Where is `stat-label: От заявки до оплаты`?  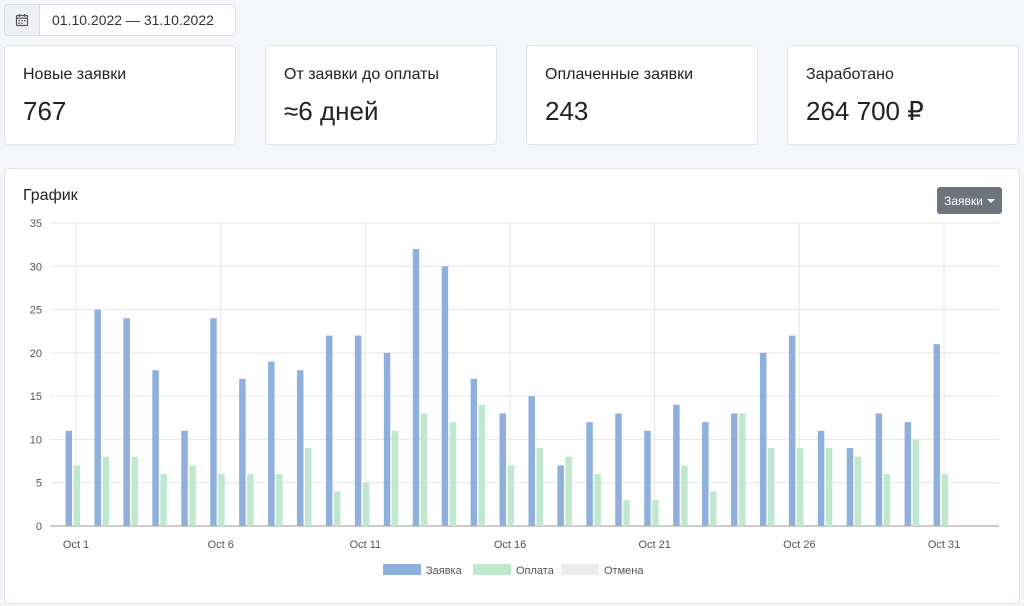
stat-label: От заявки до оплаты is located at coordinates (361, 74).